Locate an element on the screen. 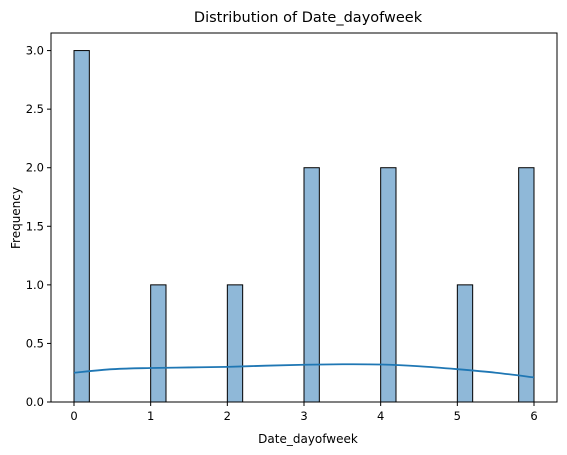 This screenshot has width=567, height=455. y-tick-label: 1.5 is located at coordinates (35, 226).